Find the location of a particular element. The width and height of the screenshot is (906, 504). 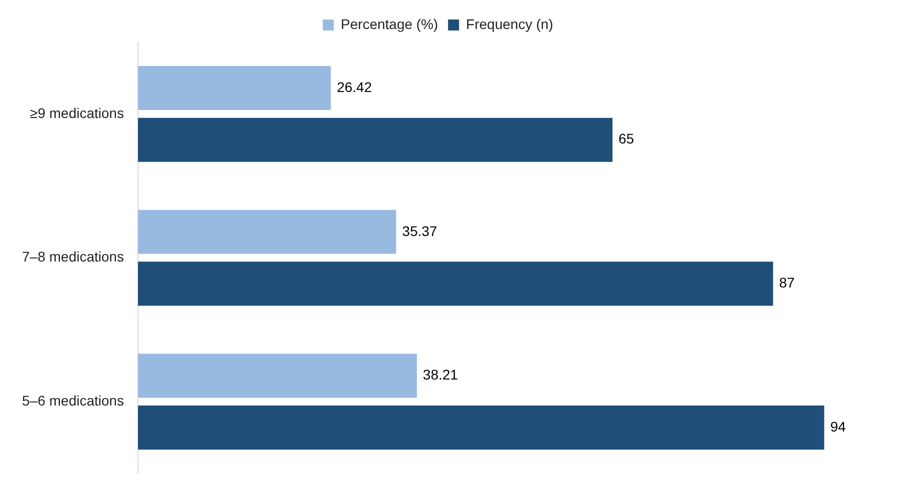

data-label: 65 is located at coordinates (626, 138).